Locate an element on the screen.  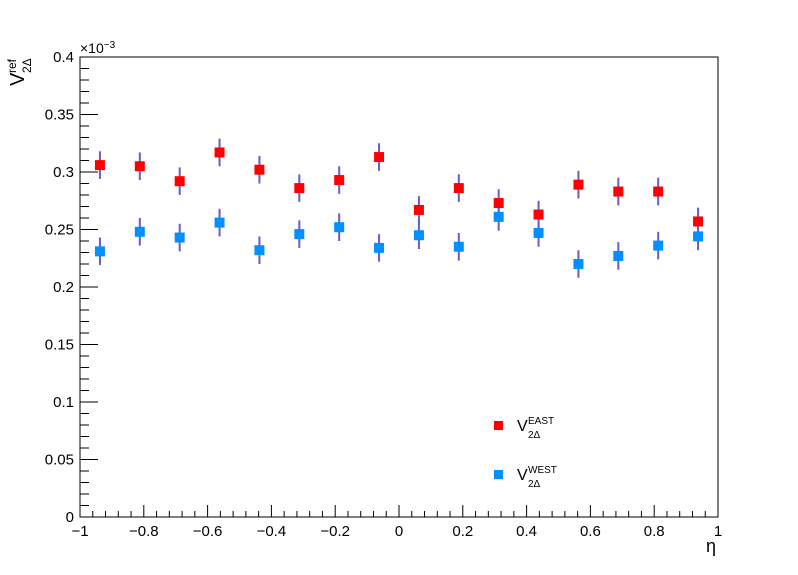
legend-label-east-base: V is located at coordinates (522, 426).